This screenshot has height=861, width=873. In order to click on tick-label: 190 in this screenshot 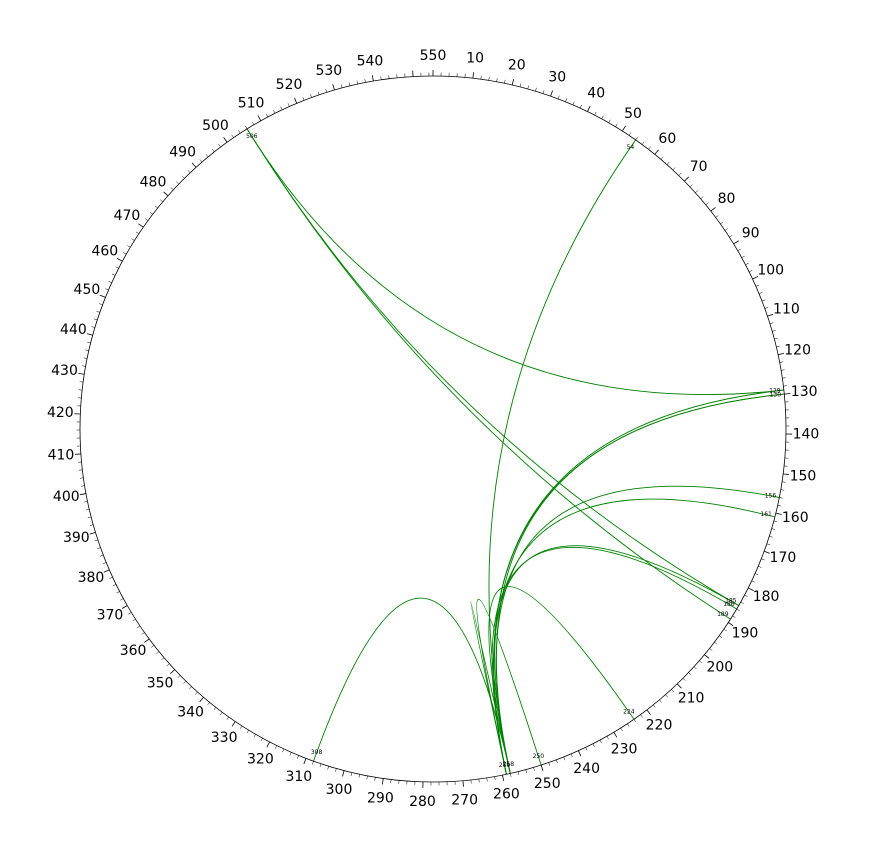, I will do `click(745, 633)`.